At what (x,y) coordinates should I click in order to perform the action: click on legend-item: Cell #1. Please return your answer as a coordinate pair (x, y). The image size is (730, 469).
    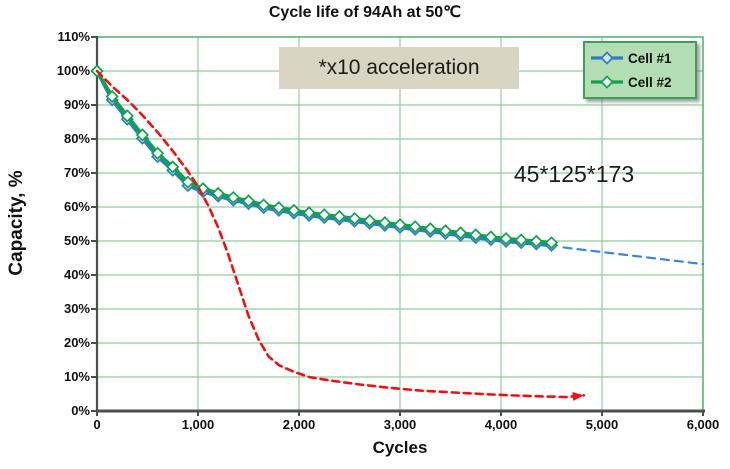
    Looking at the image, I should click on (640, 58).